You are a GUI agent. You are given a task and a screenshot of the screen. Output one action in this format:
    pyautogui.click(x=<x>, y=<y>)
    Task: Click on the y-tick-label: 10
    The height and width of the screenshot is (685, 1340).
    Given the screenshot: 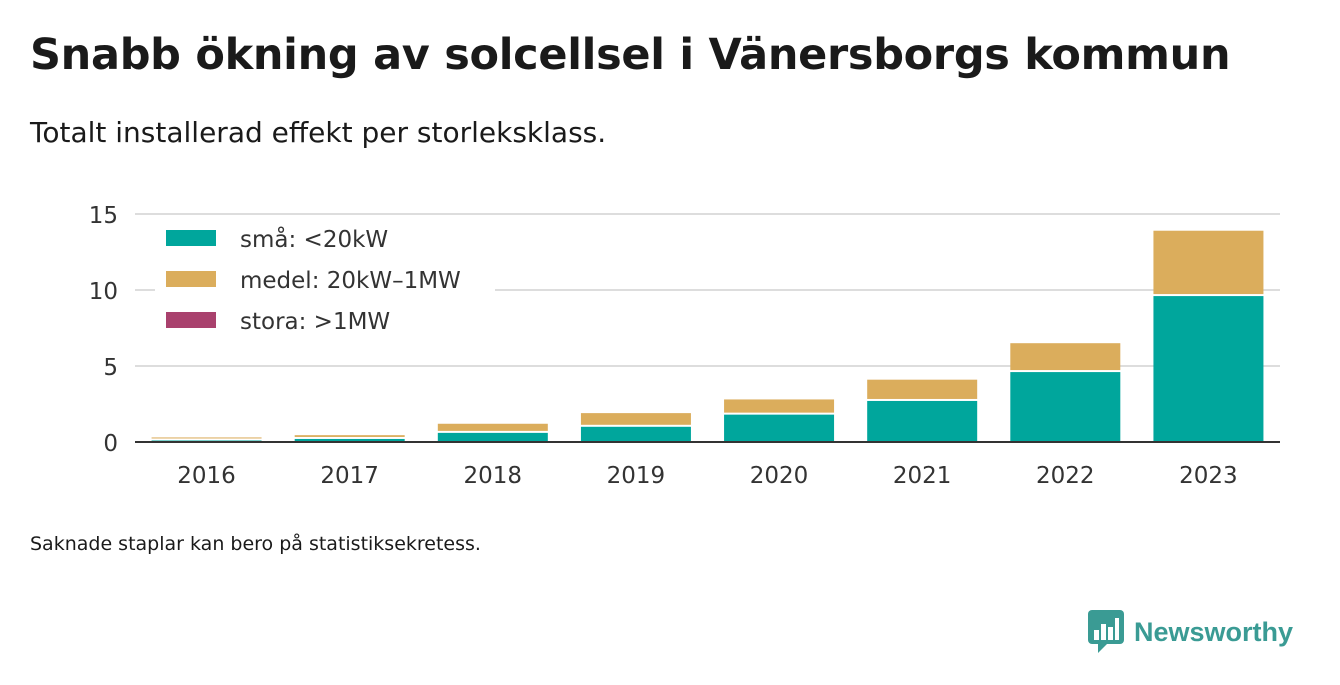 What is the action you would take?
    pyautogui.click(x=103, y=292)
    